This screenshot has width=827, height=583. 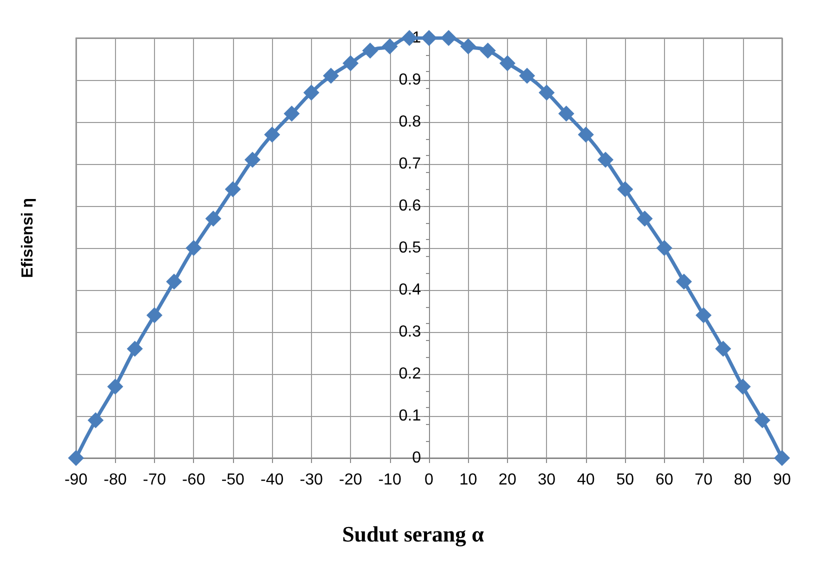 I want to click on x-tick-label: 0, so click(x=429, y=480).